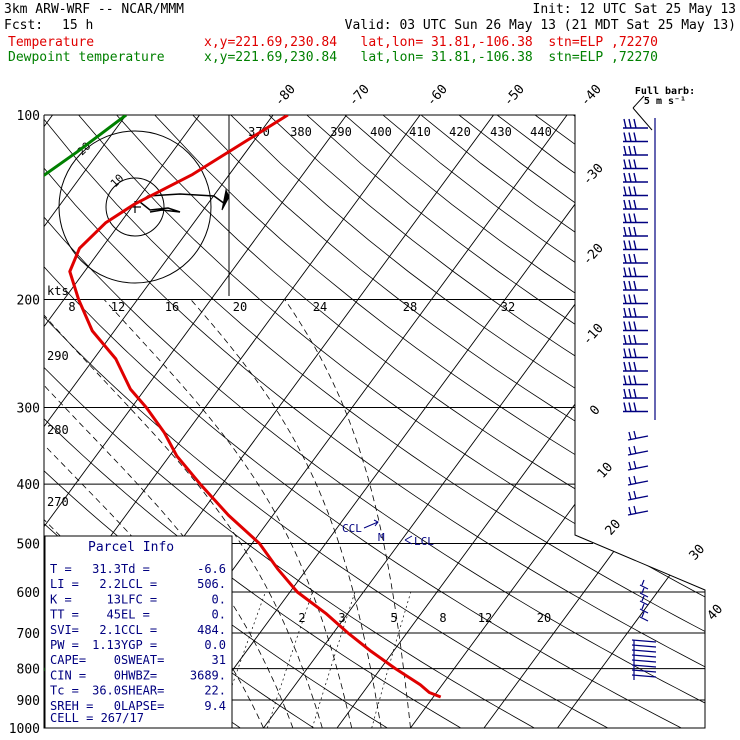 The width and height of the screenshot is (740, 740). Describe the element at coordinates (110, 630) in the screenshot. I see `parcel-param-value: 2.1` at that location.